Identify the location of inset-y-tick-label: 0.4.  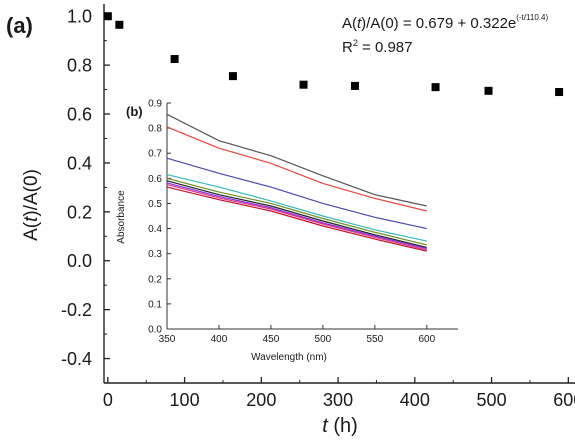
(155, 229).